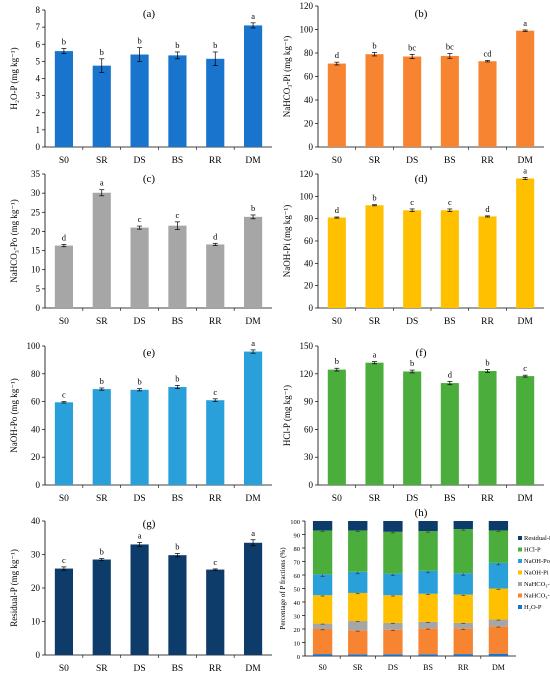 The image size is (550, 677). Describe the element at coordinates (537, 584) in the screenshot. I see `legend-label: NaHCO₃-Po` at that location.